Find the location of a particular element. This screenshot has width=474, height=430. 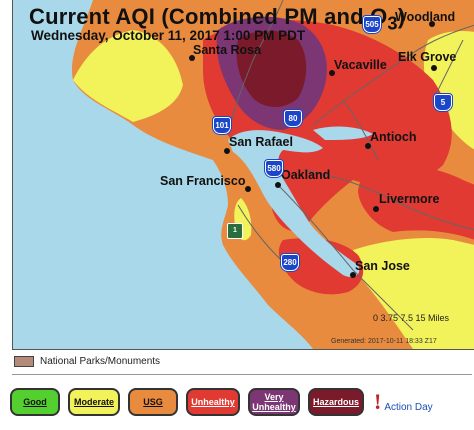

parks-legend-label: National Parks/Monuments is located at coordinates (100, 361).